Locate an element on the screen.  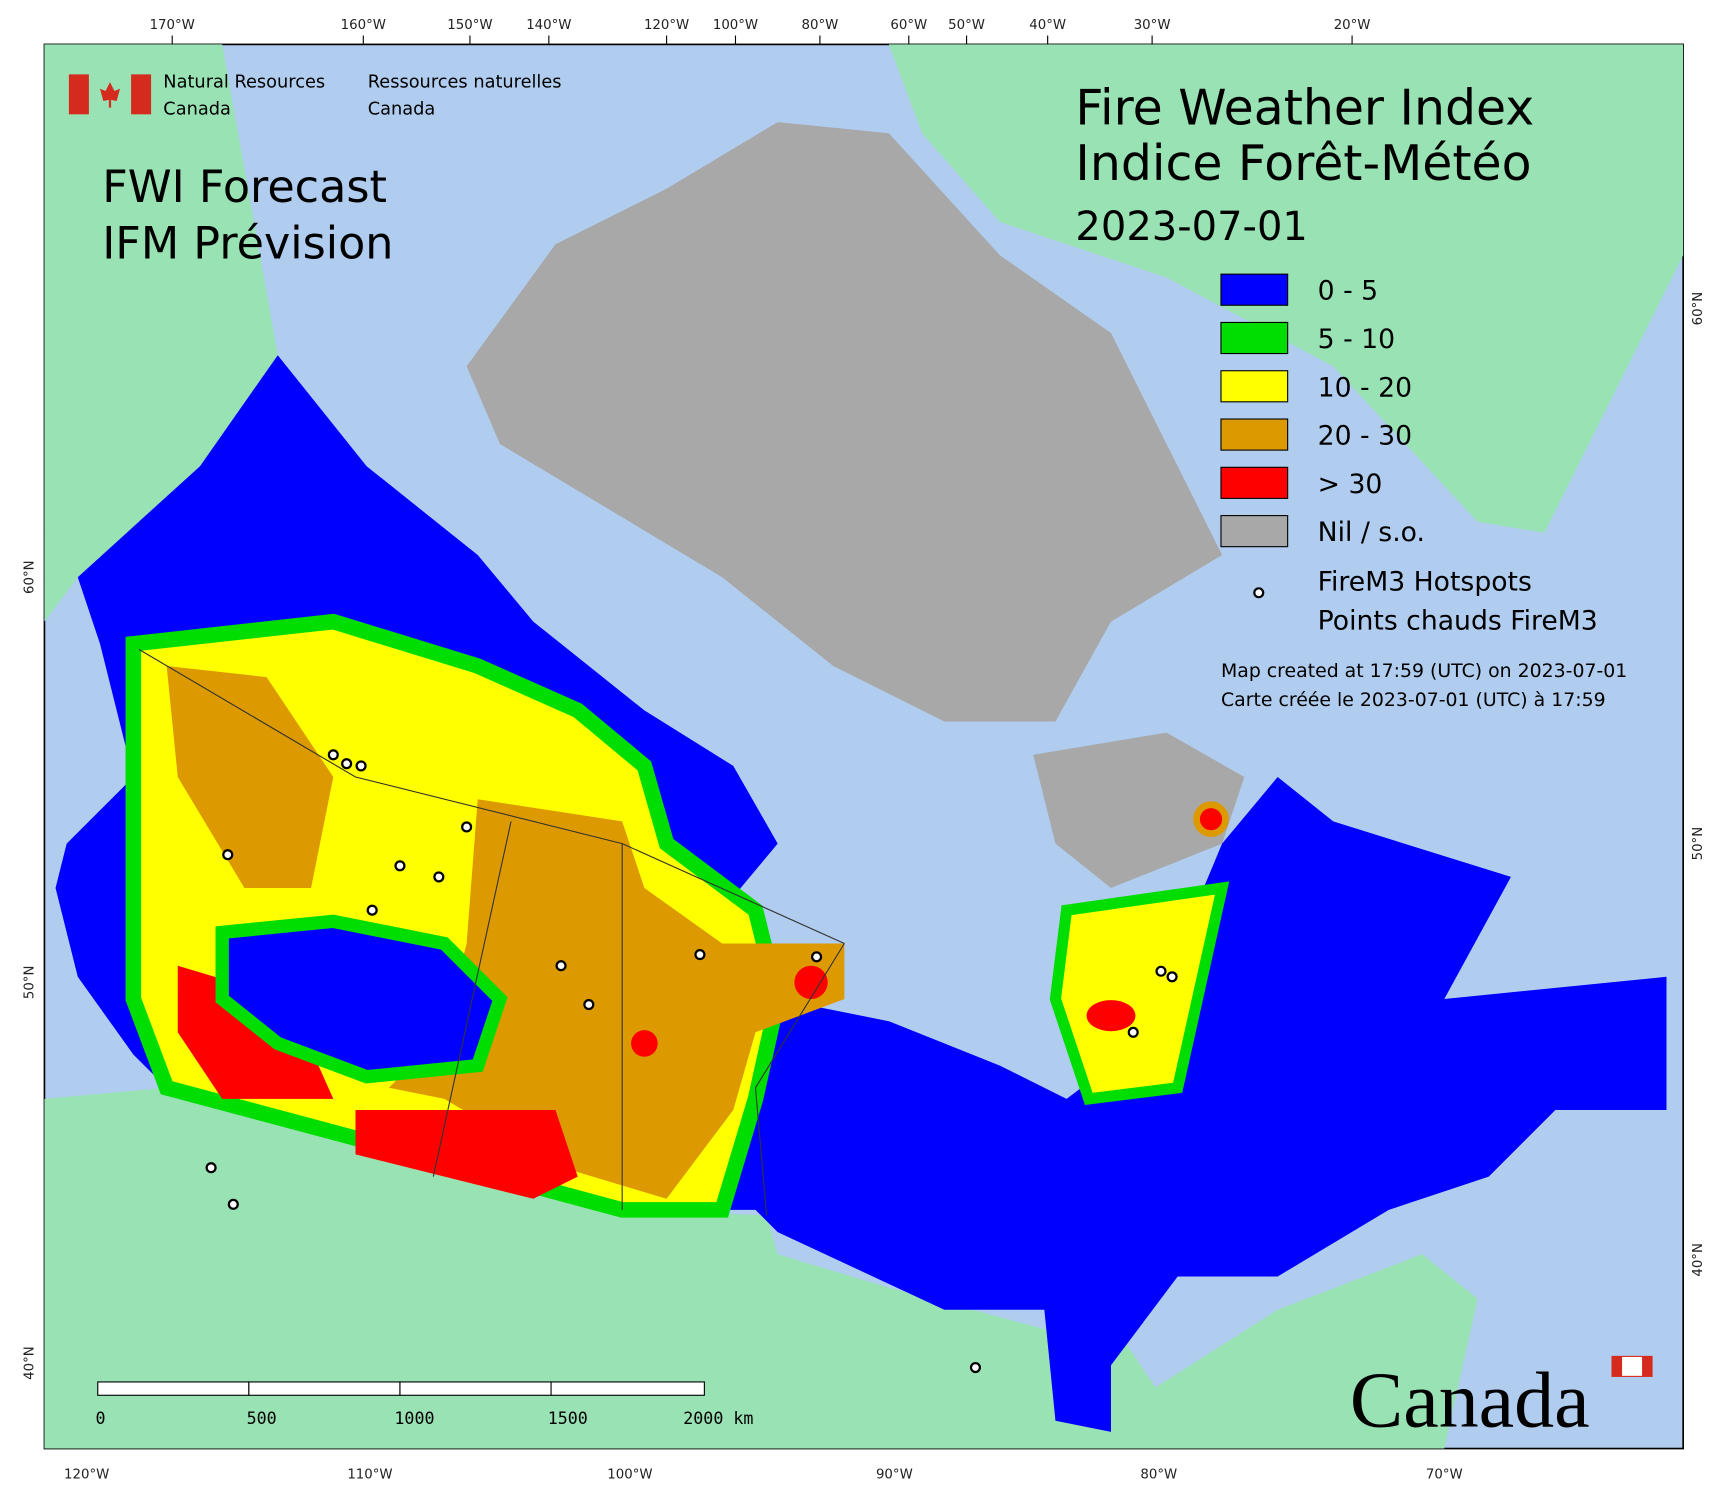
scale-label: 500 is located at coordinates (262, 1418).